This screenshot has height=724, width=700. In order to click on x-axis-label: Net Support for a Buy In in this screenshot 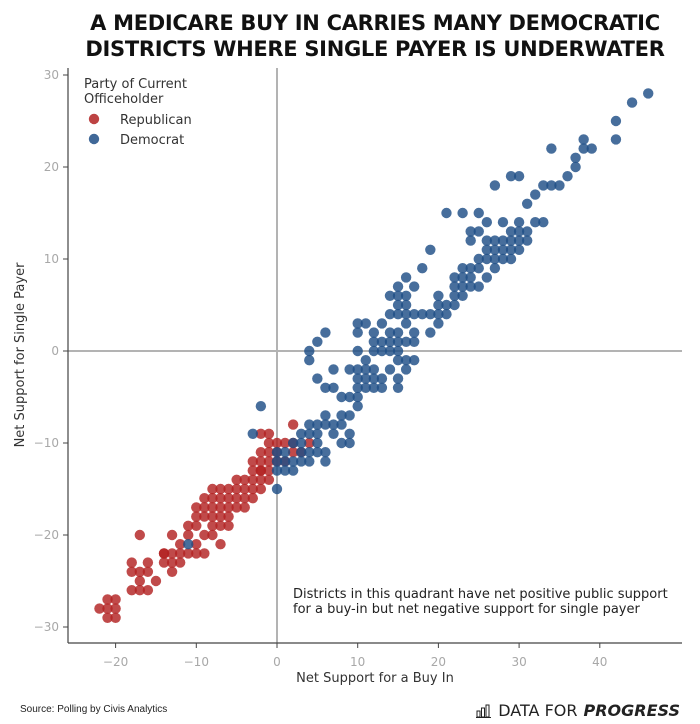, I will do `click(375, 678)`.